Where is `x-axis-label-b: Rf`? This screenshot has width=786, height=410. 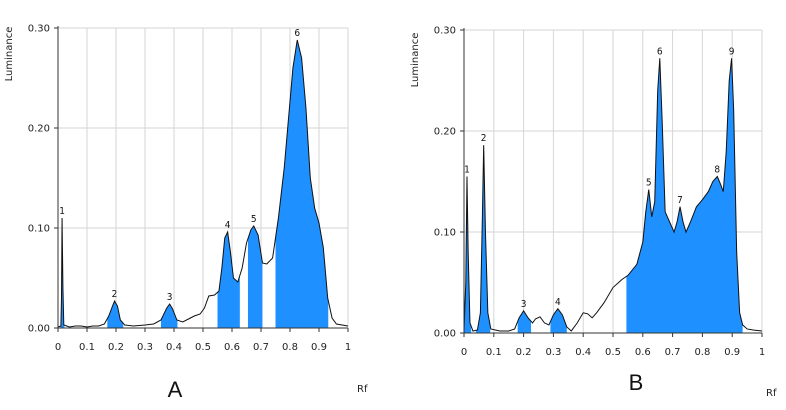
x-axis-label-b: Rf is located at coordinates (771, 393).